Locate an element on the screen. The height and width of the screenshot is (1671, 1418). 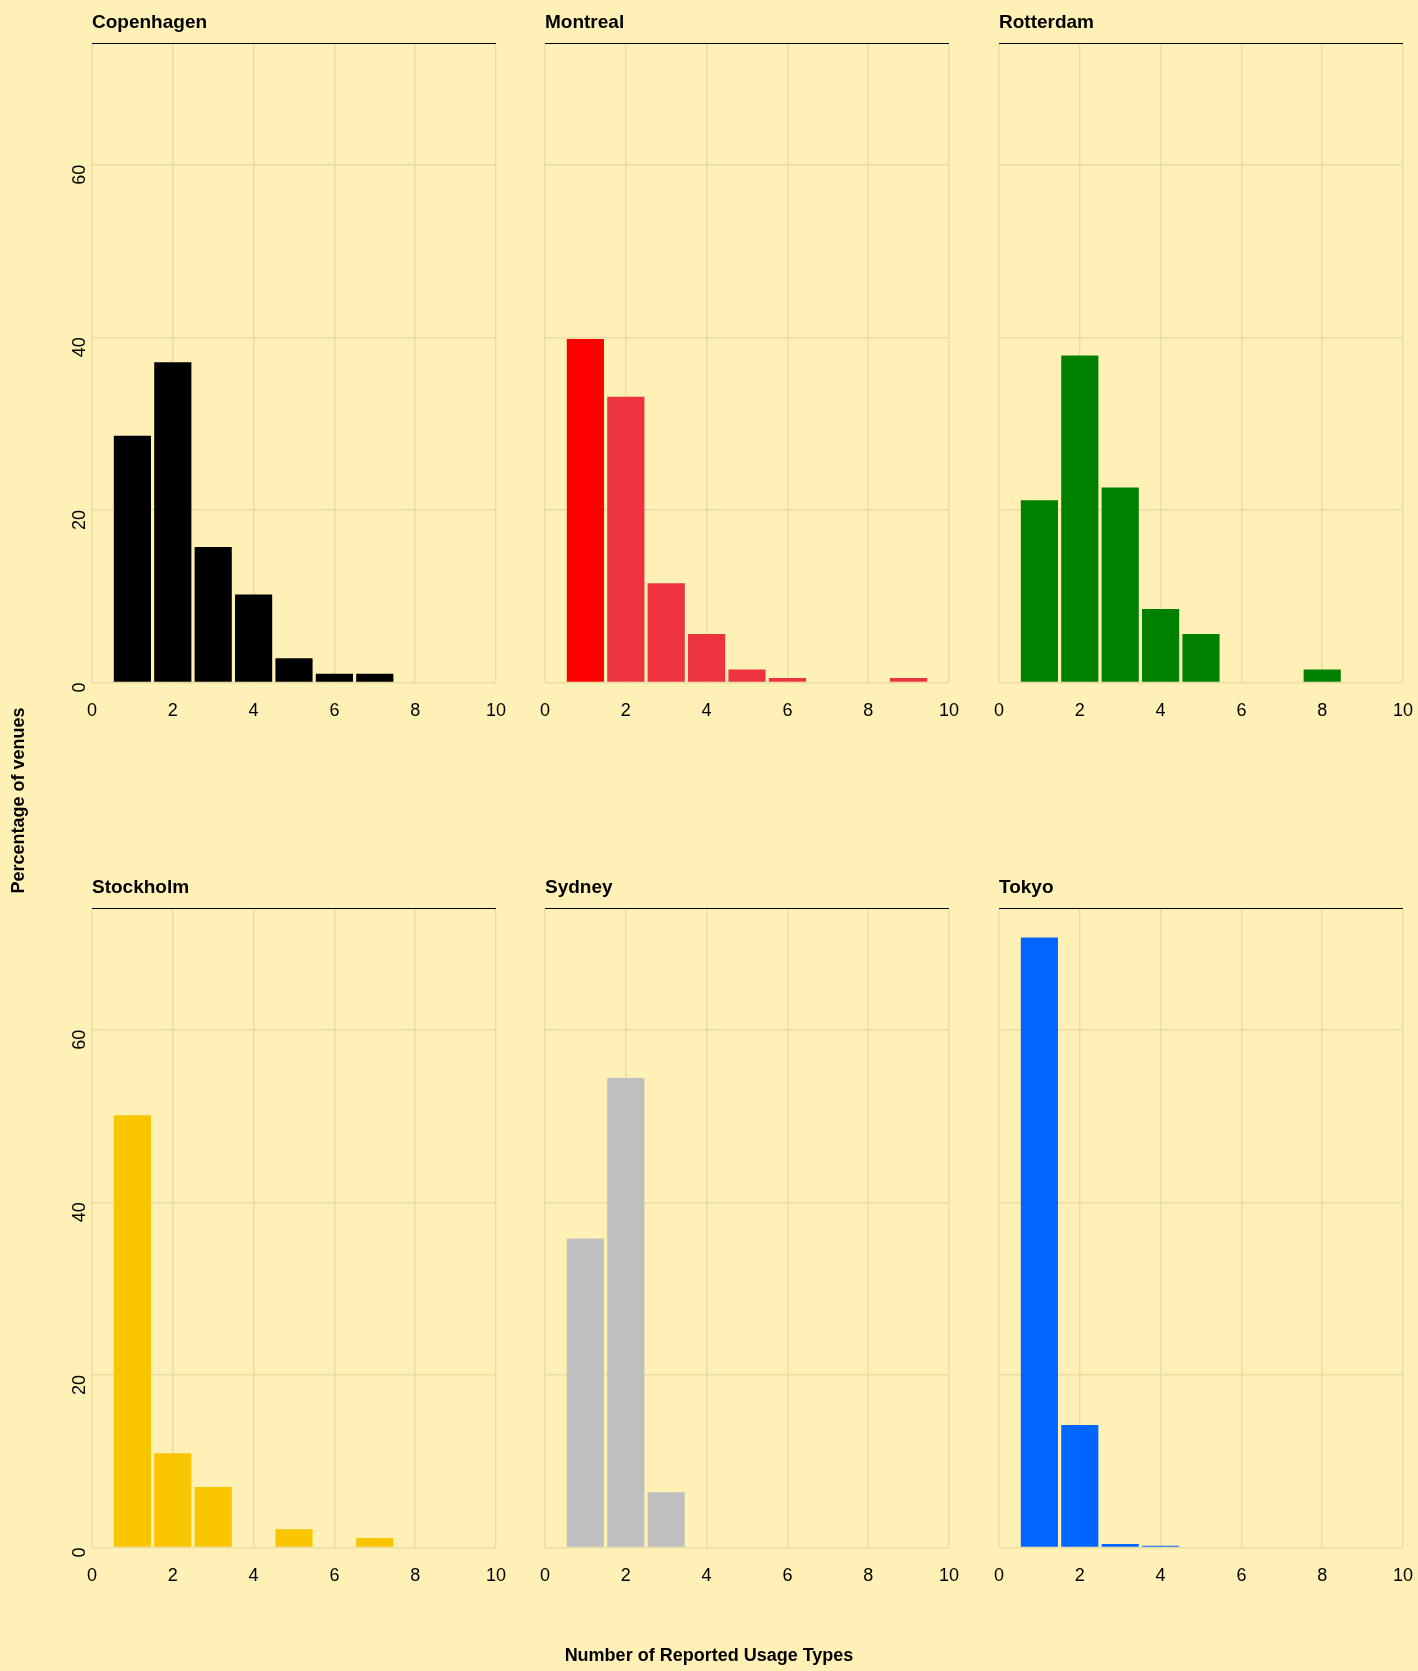
chart-title: Copenhagen is located at coordinates (294, 22).